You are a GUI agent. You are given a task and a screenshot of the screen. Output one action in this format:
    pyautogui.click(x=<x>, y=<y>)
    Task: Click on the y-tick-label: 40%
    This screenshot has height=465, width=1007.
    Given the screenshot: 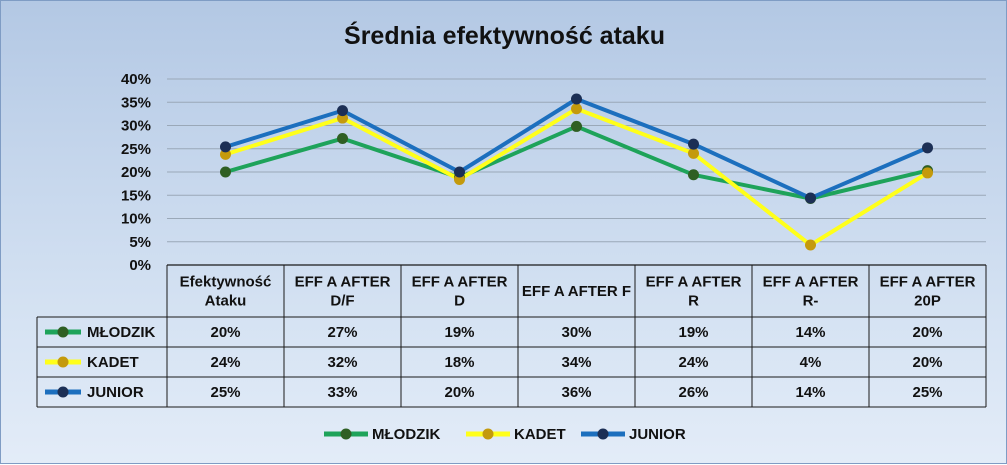 What is the action you would take?
    pyautogui.click(x=136, y=79)
    